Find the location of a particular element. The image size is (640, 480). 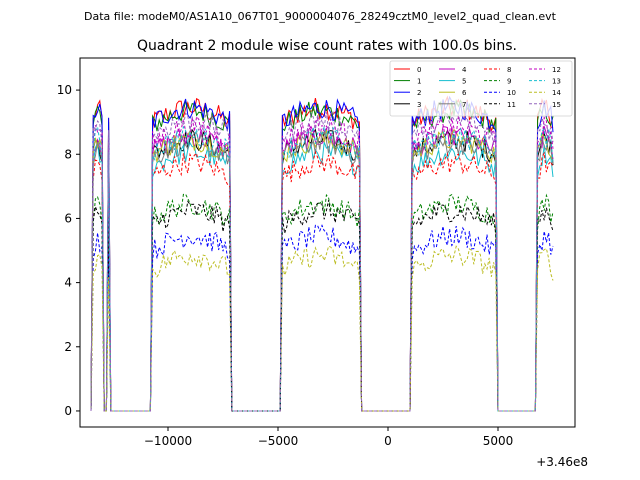

legend-label-9: 9 is located at coordinates (509, 82).